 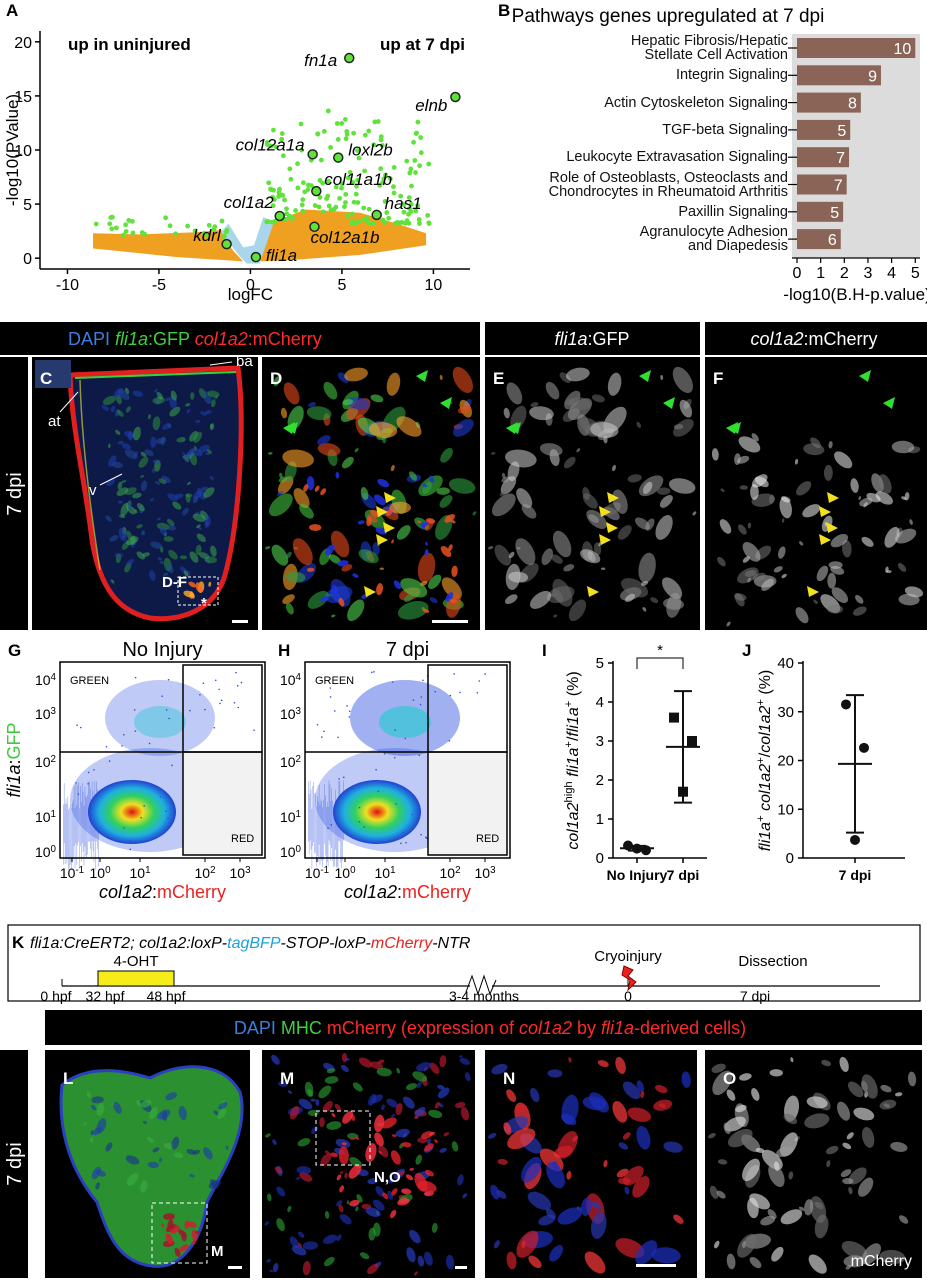 What do you see at coordinates (204, 603) in the screenshot?
I see `annotation: *` at bounding box center [204, 603].